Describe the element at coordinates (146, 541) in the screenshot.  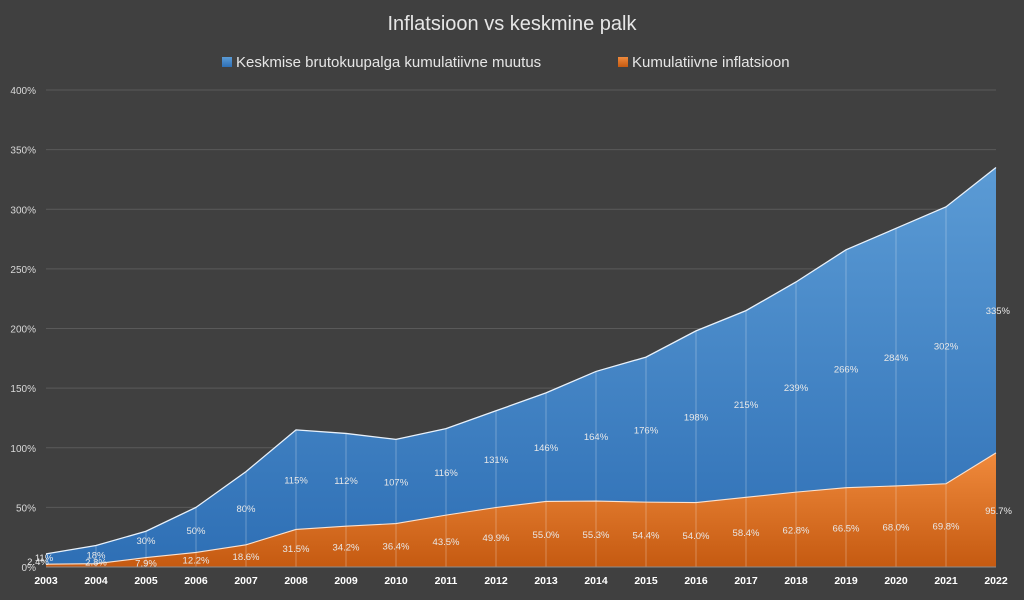
I see `data-label-wages: 30%` at that location.